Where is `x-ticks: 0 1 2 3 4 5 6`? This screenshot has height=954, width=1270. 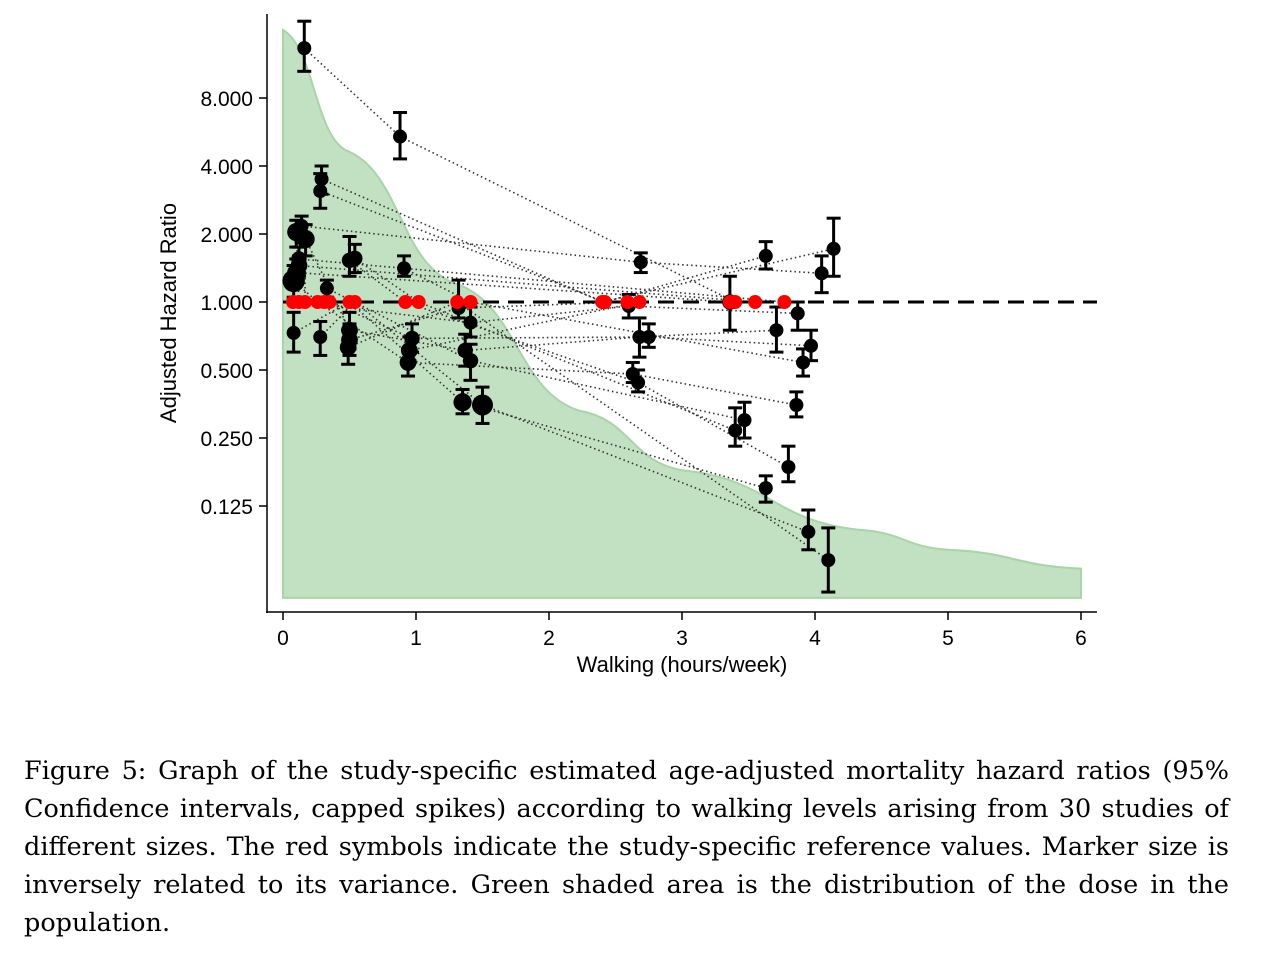 x-ticks: 0 1 2 3 4 5 6 is located at coordinates (682, 631).